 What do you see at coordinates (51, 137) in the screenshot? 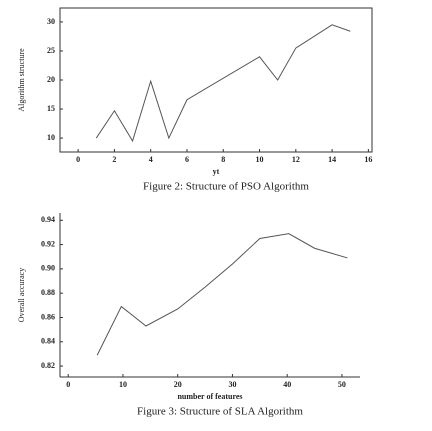
I see `y-tick-label: 10` at bounding box center [51, 137].